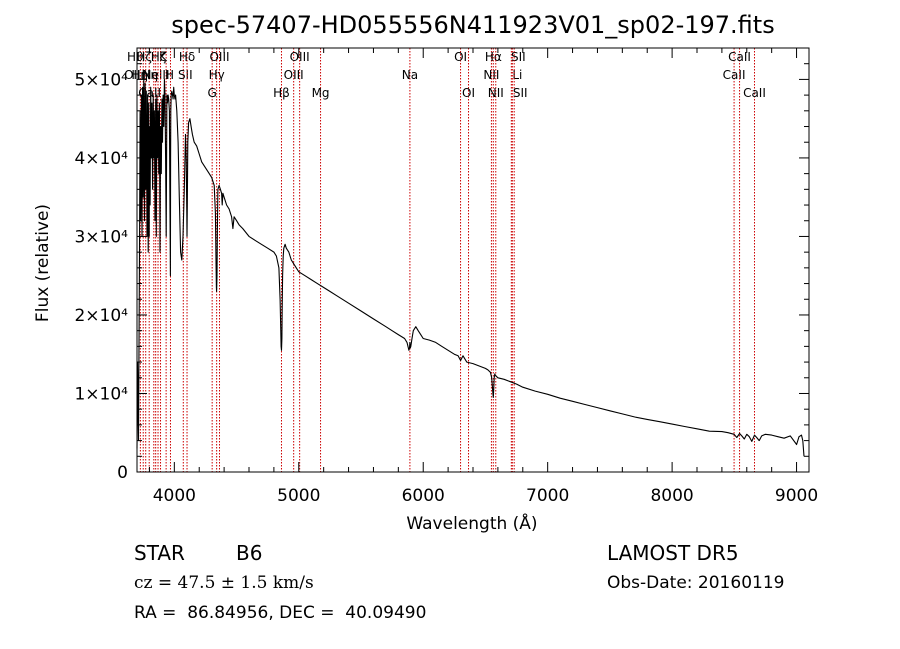  What do you see at coordinates (174, 496) in the screenshot?
I see `x-tick-label-0: 4000` at bounding box center [174, 496].